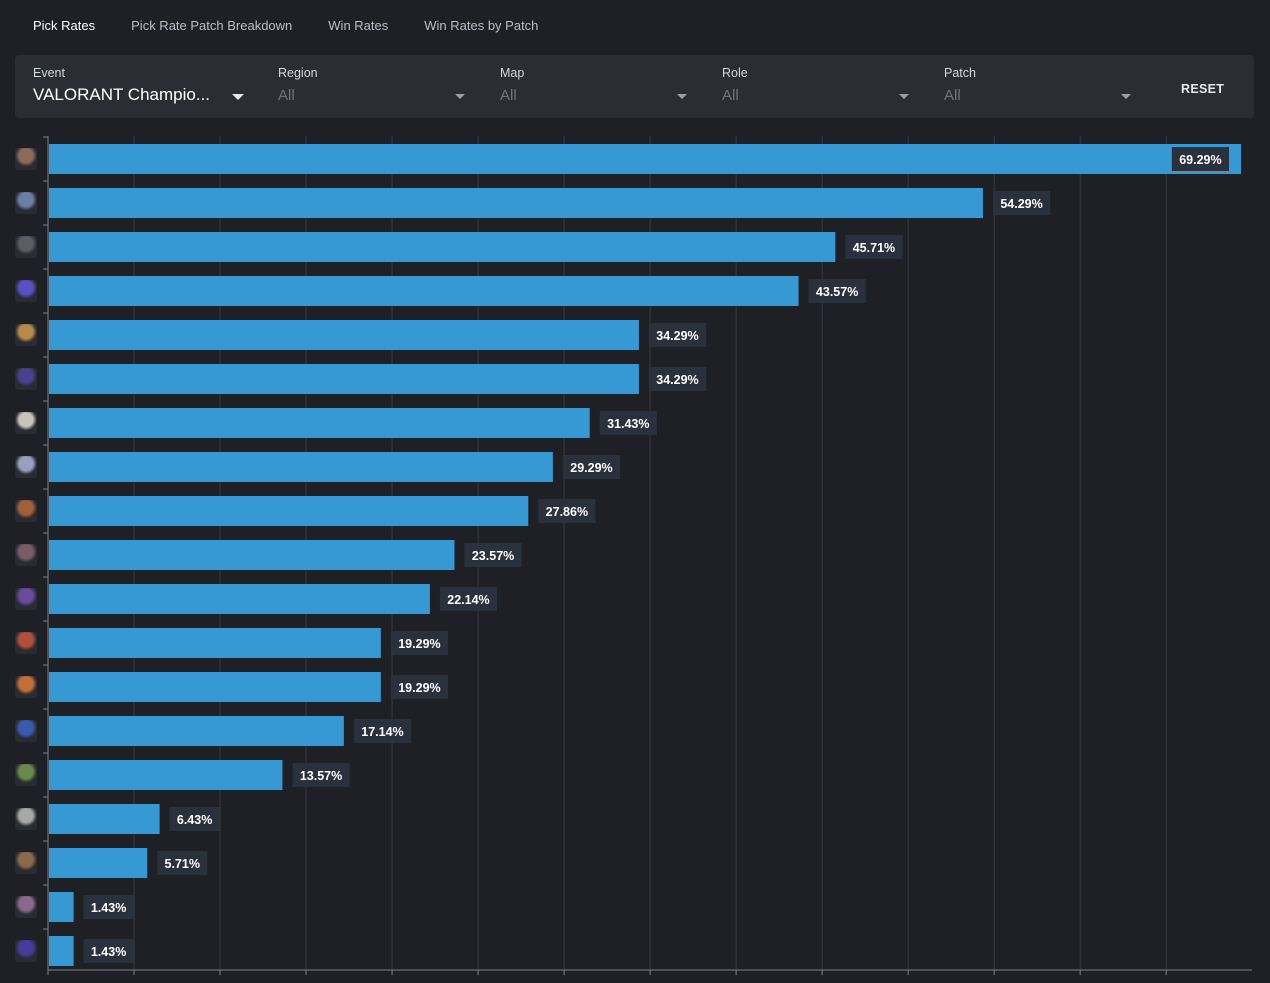 The width and height of the screenshot is (1270, 983). Describe the element at coordinates (358, 25) in the screenshot. I see `tab-win-rates: Win Rates` at that location.